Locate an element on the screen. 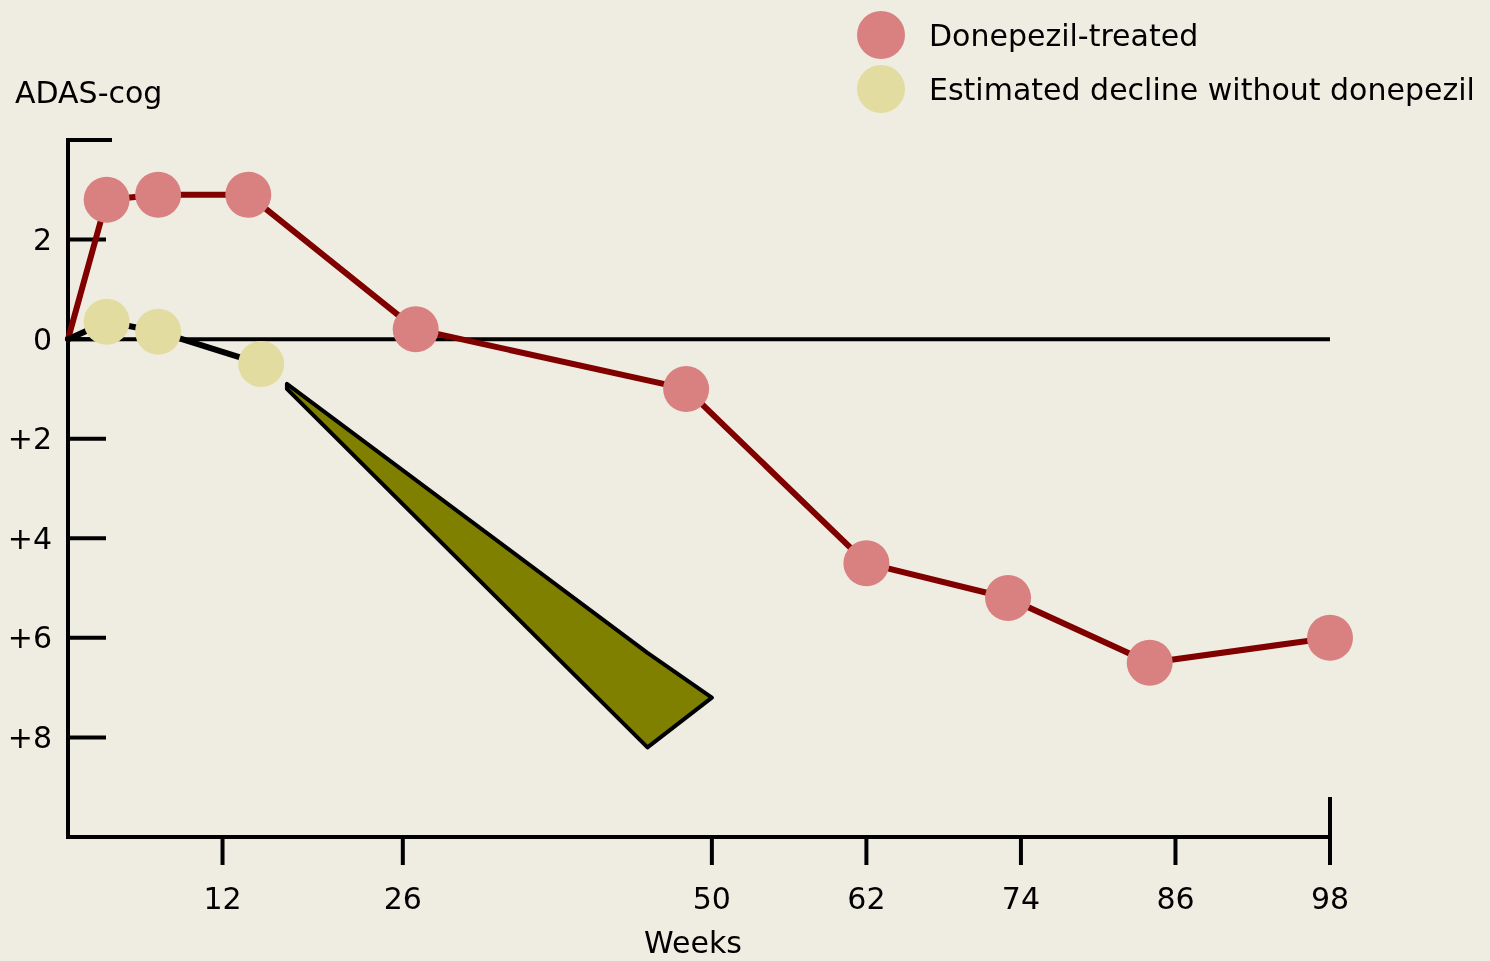  y-tick-label: 0 is located at coordinates (42, 339).